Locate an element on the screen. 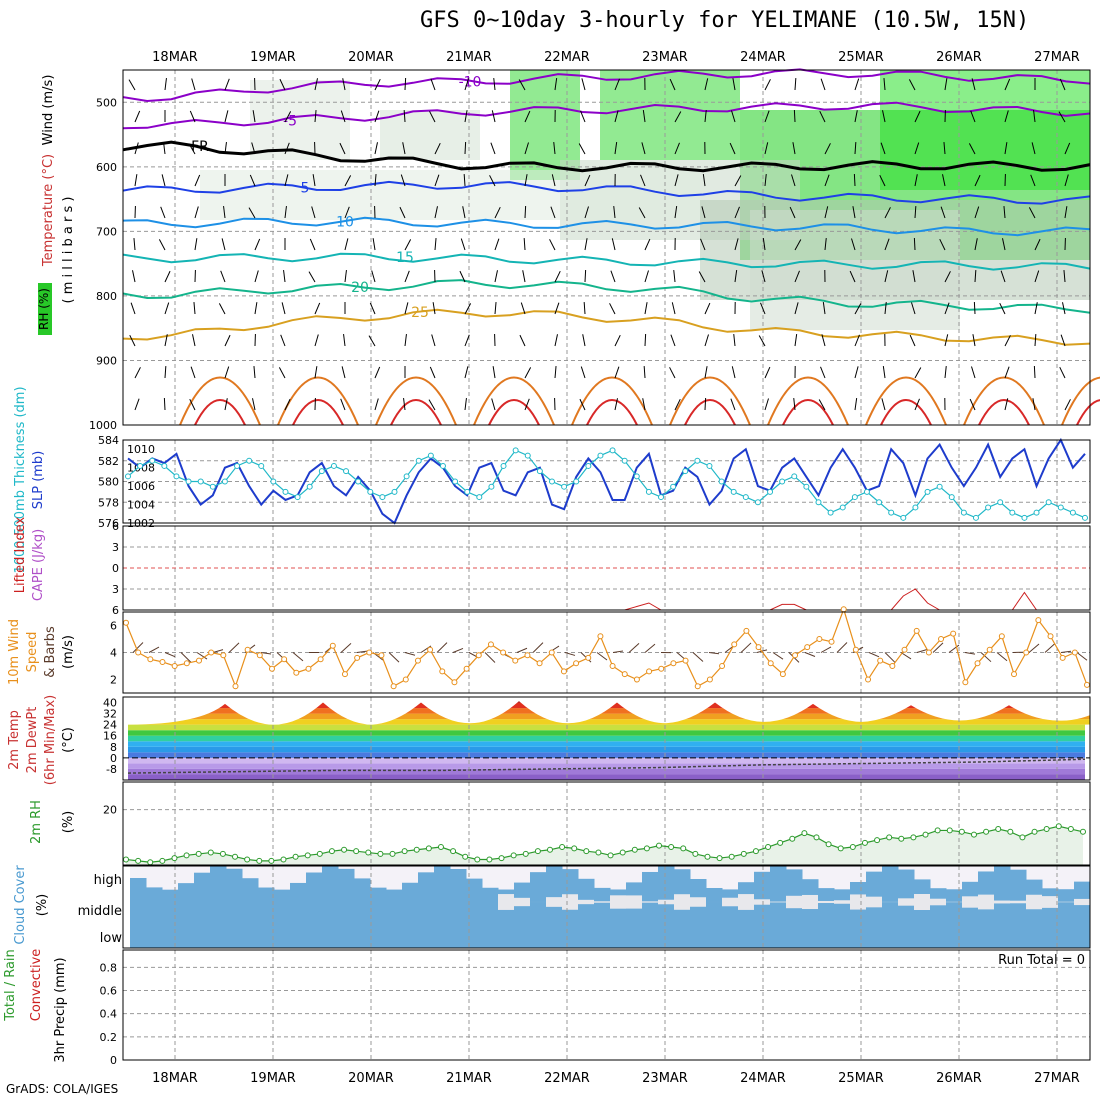  wind-tick: 2 is located at coordinates (113, 680).